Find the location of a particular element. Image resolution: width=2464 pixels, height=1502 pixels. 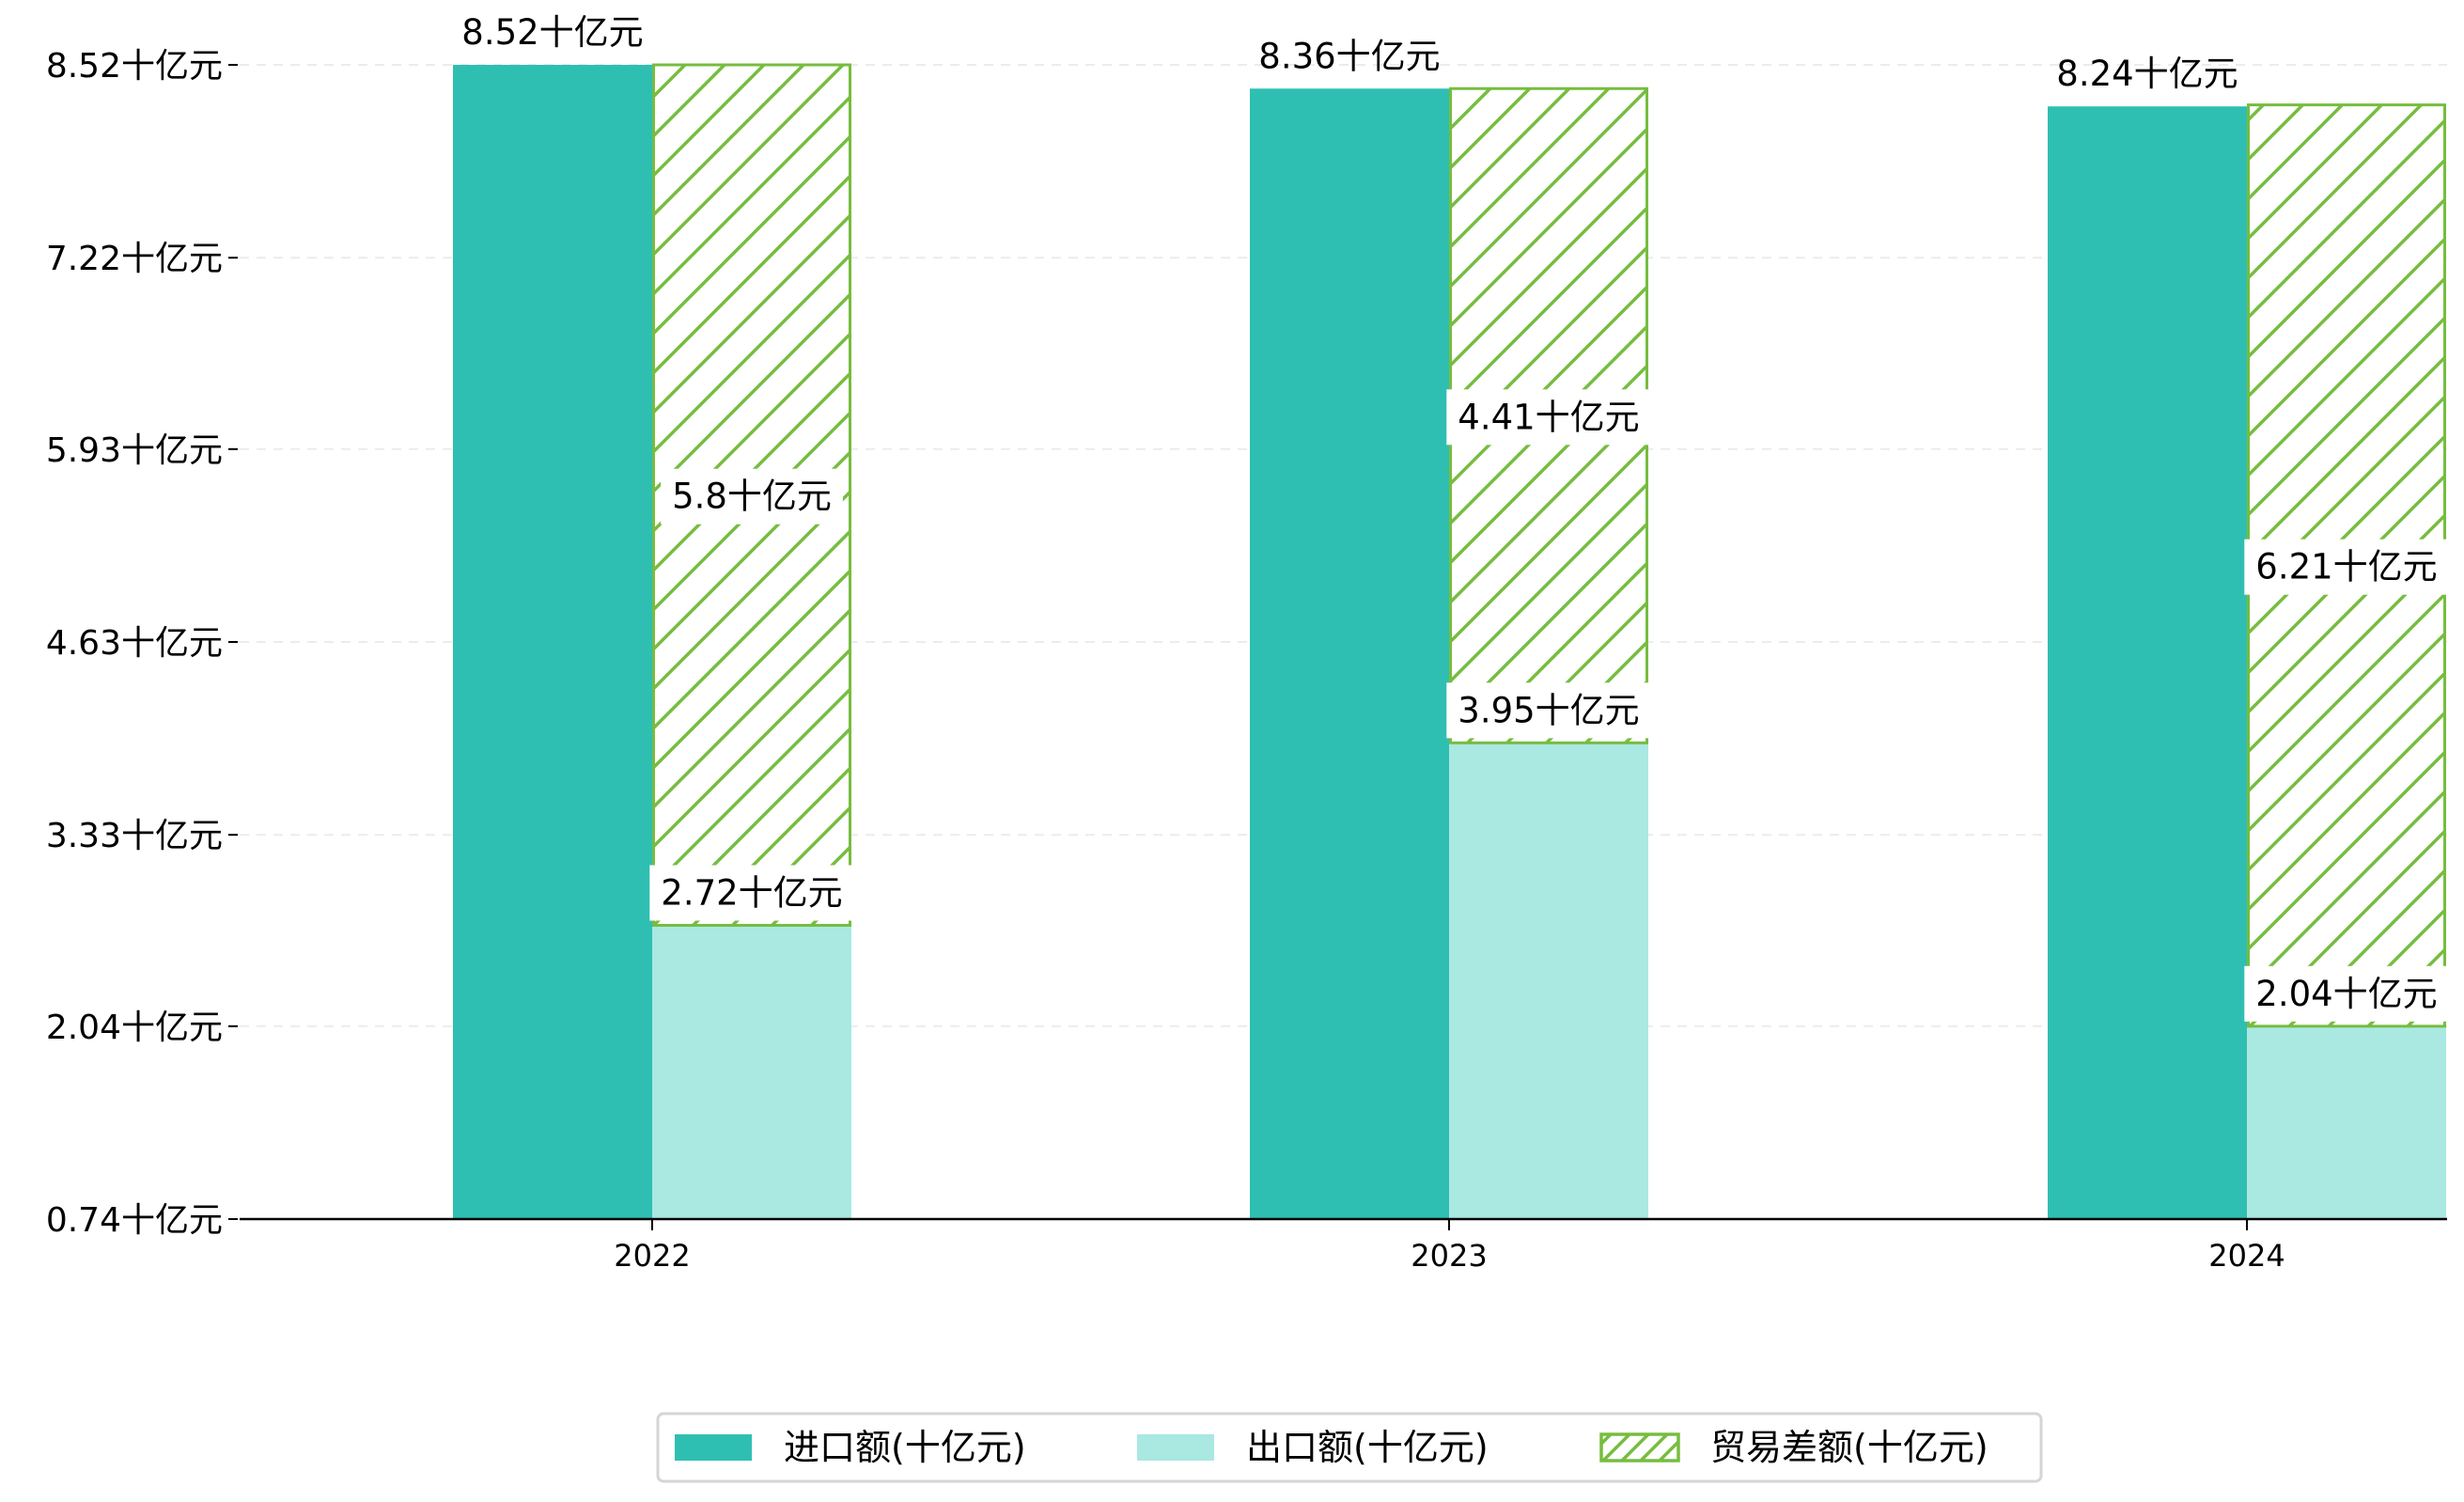

data-label: 8.36十亿元 is located at coordinates (1349, 56).